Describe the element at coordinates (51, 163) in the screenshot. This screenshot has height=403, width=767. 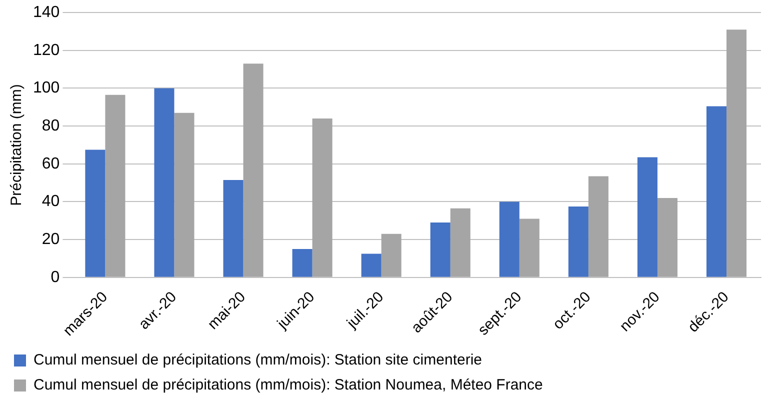
I see `y-tick-label: 60` at that location.